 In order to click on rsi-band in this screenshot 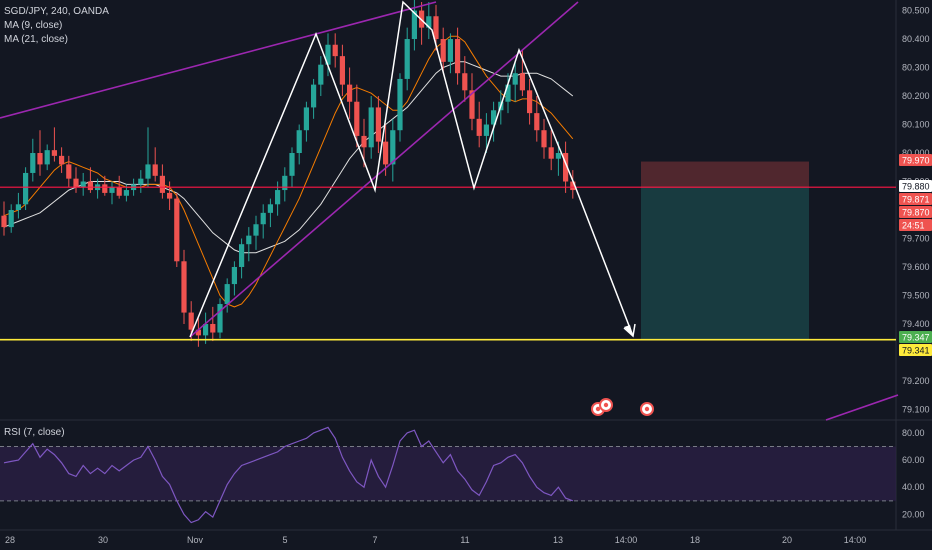, I will do `click(448, 473)`.